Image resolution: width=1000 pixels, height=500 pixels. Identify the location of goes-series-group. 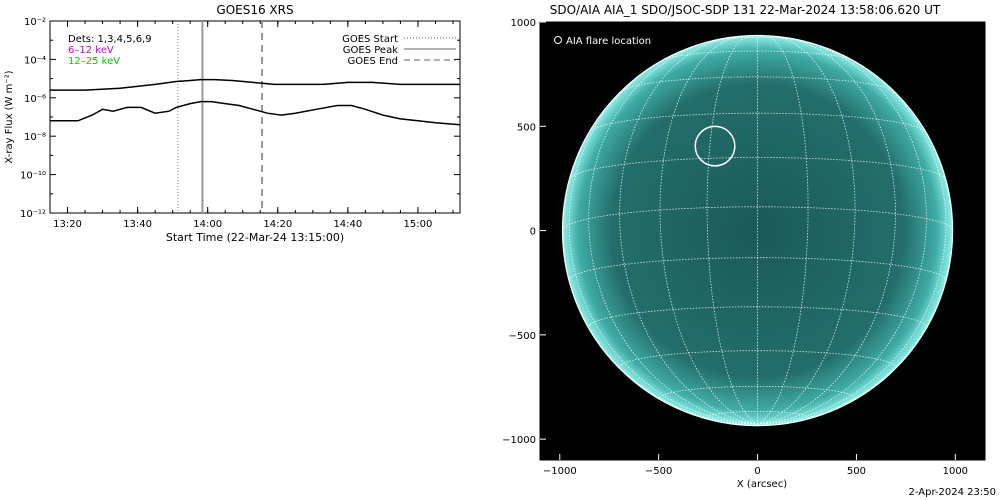
(255, 102).